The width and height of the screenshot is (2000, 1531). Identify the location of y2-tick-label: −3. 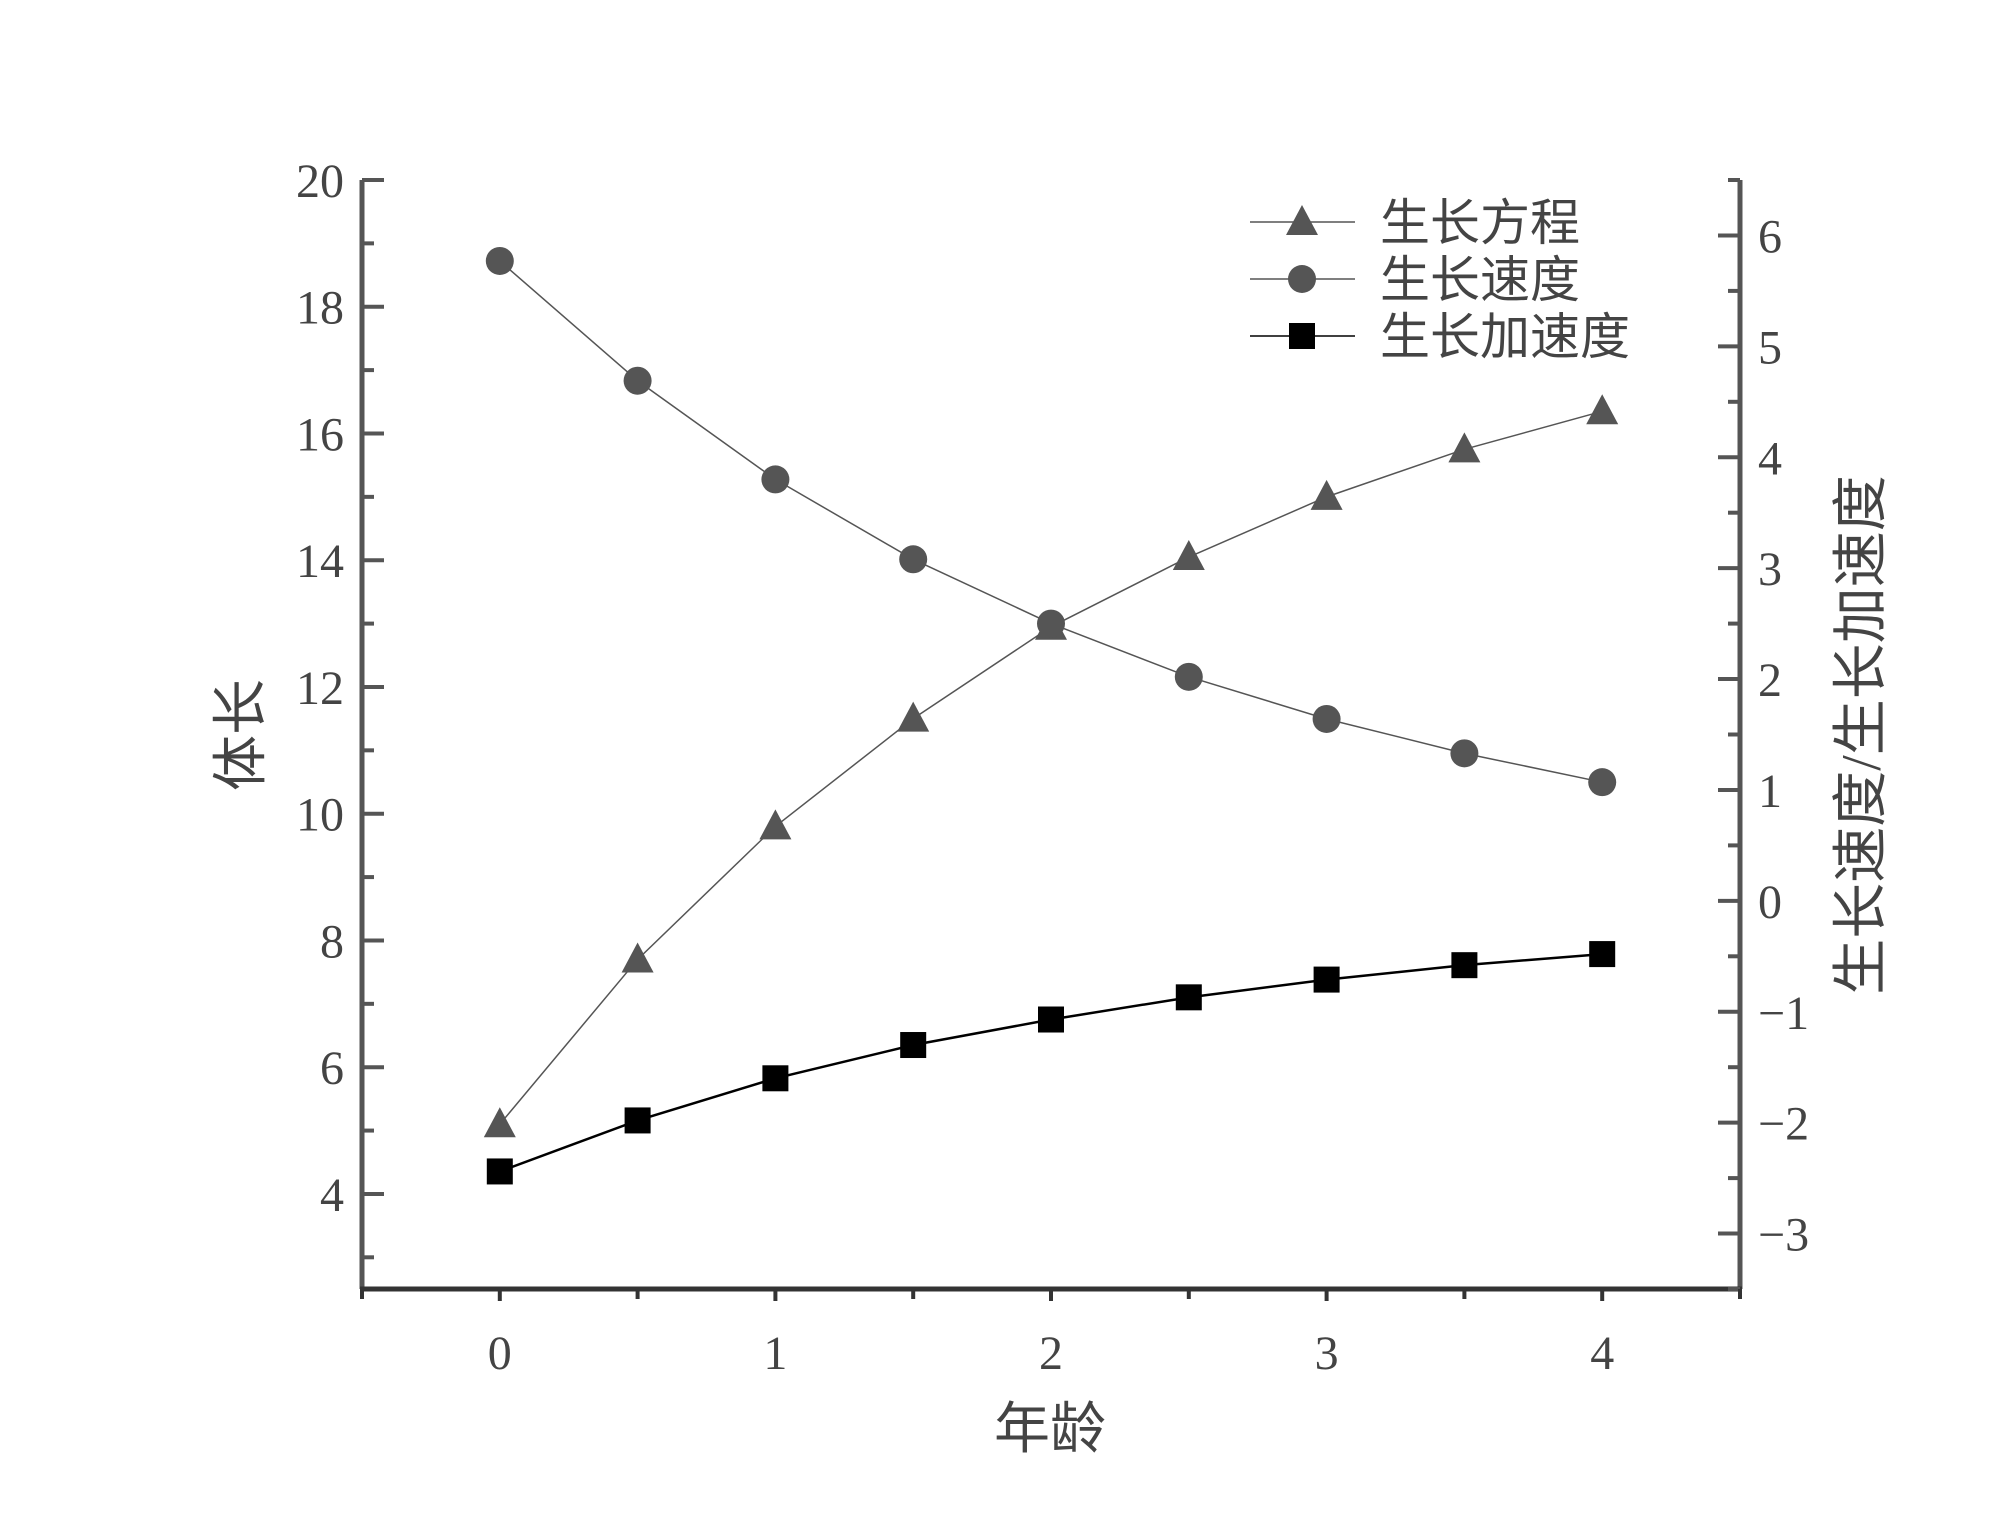
(1783, 1235).